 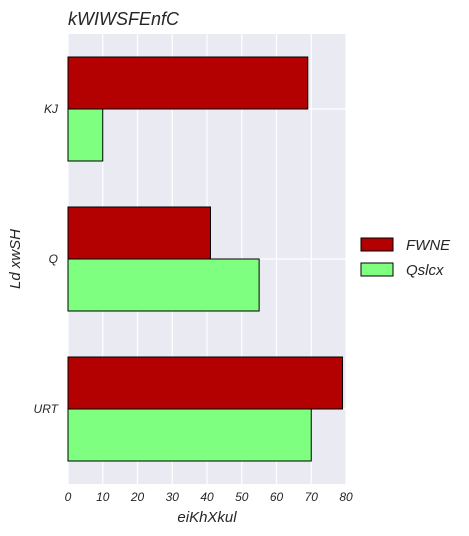 I want to click on x-tick-label: 80, so click(x=346, y=497).